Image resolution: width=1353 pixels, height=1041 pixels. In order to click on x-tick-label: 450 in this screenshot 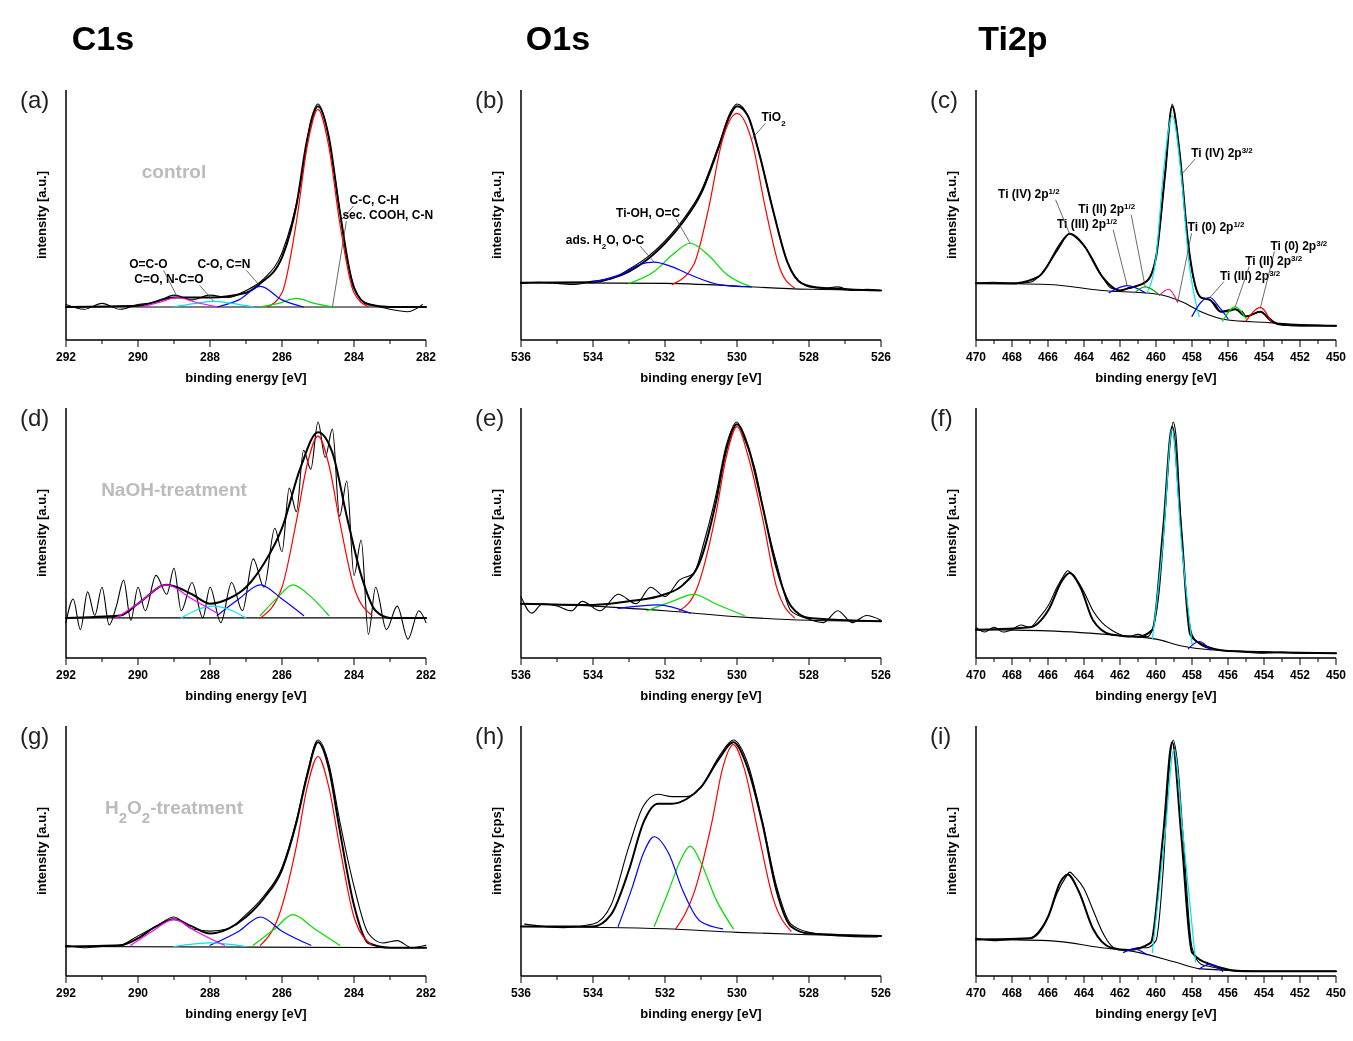, I will do `click(1336, 993)`.